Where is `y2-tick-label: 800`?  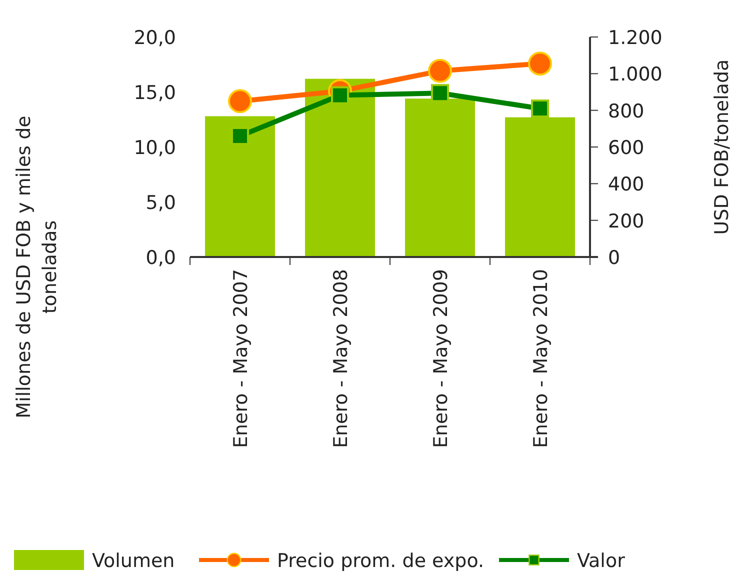 y2-tick-label: 800 is located at coordinates (626, 111).